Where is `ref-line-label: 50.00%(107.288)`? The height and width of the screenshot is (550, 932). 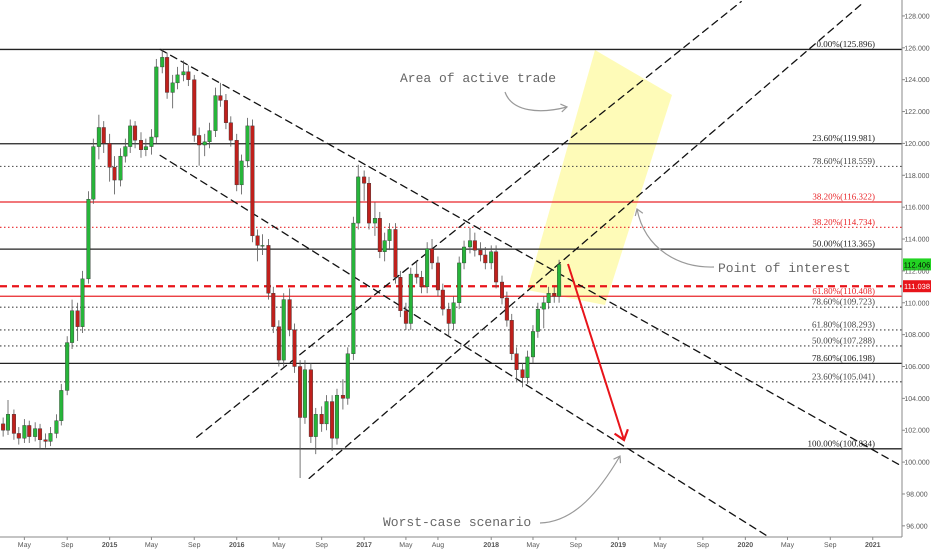
ref-line-label: 50.00%(107.288) is located at coordinates (843, 340).